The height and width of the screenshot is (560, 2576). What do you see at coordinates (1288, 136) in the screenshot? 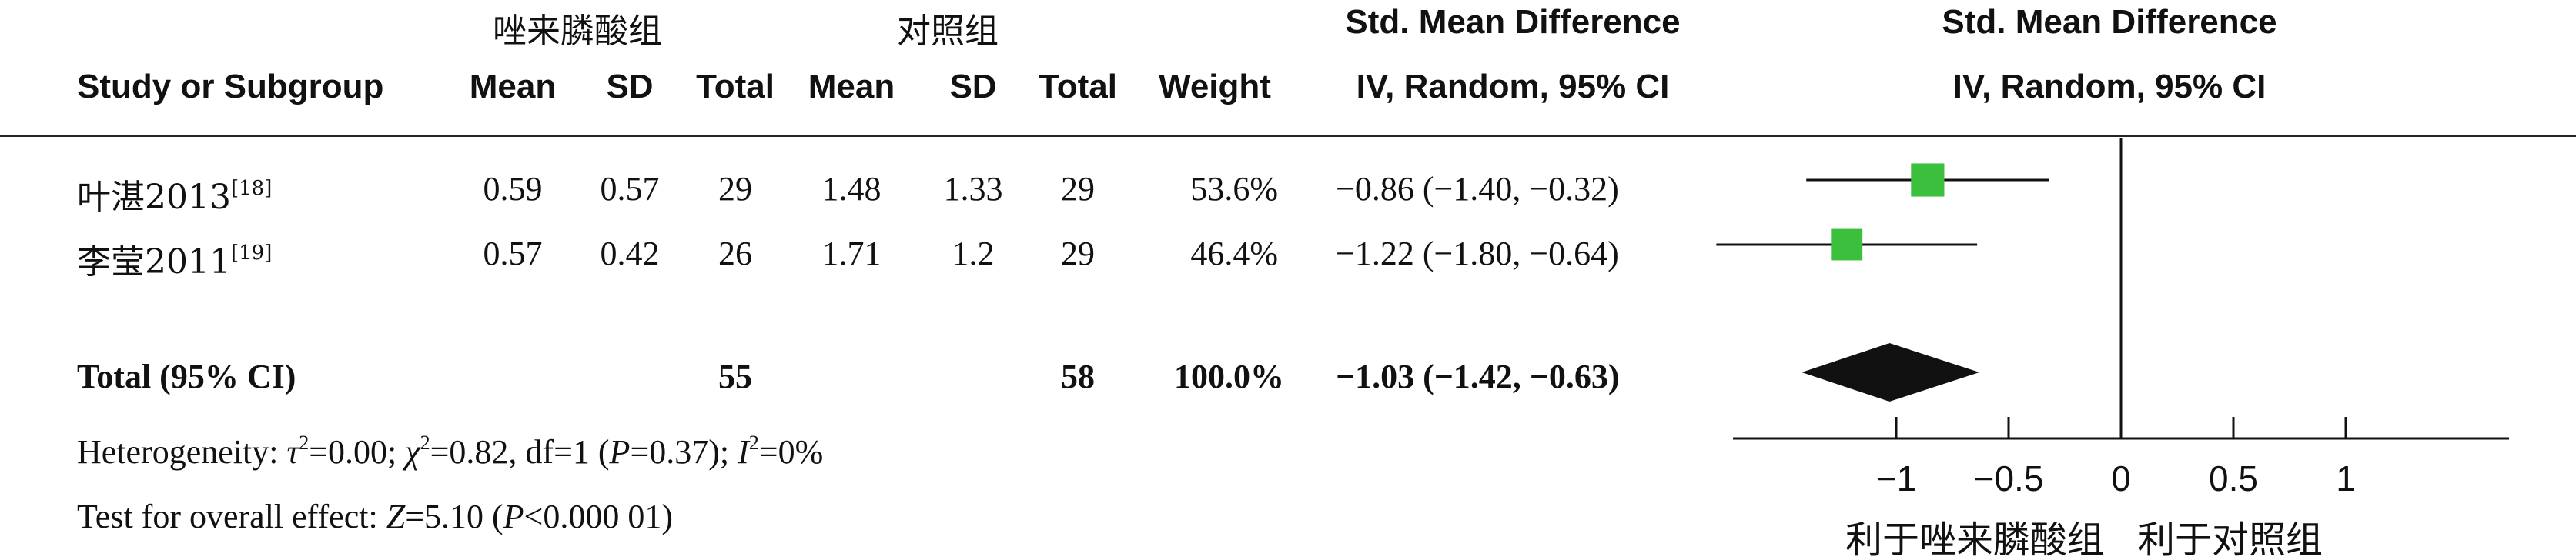
I see `header-rule` at bounding box center [1288, 136].